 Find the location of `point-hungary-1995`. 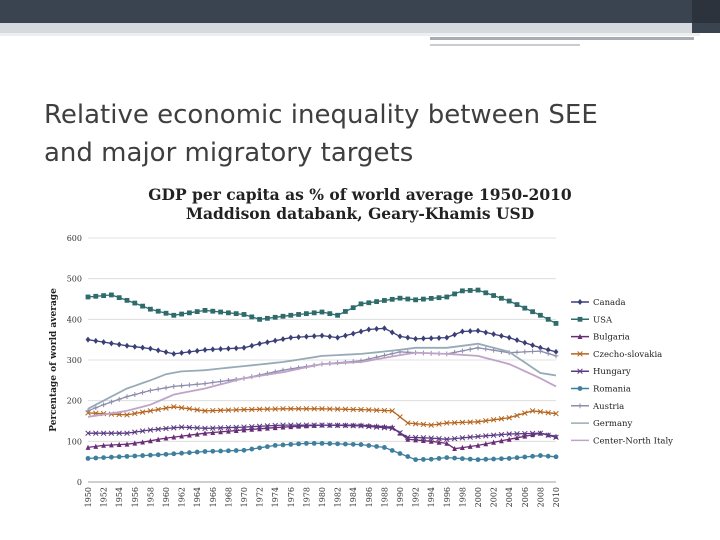

point-hungary-1995 is located at coordinates (439, 438).